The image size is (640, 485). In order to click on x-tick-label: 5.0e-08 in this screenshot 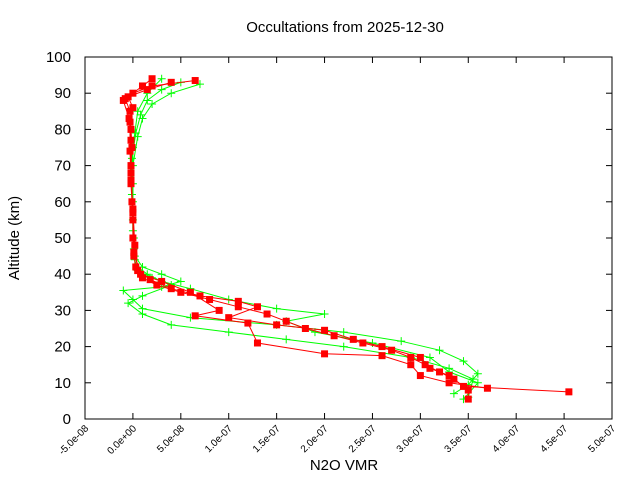, I will do `click(171, 439)`.